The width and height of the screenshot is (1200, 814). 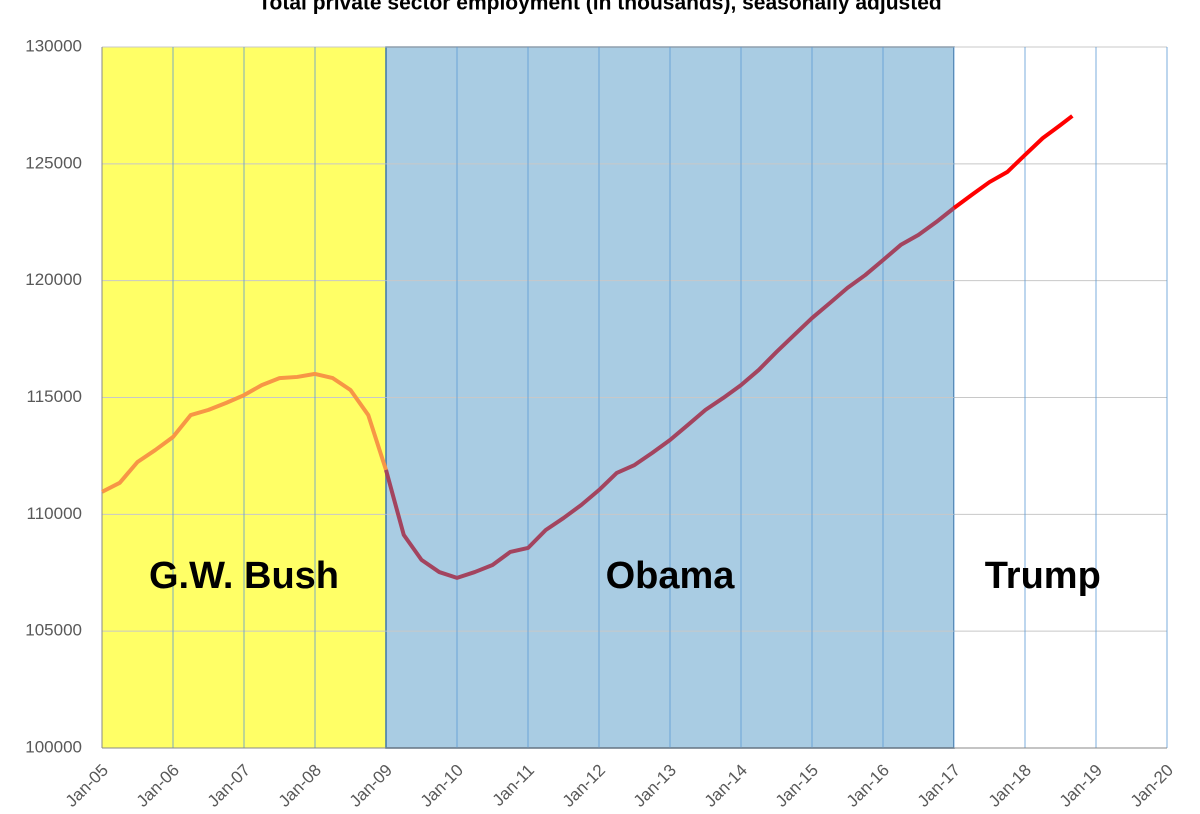 I want to click on y-tick-label: 105000, so click(x=53, y=630).